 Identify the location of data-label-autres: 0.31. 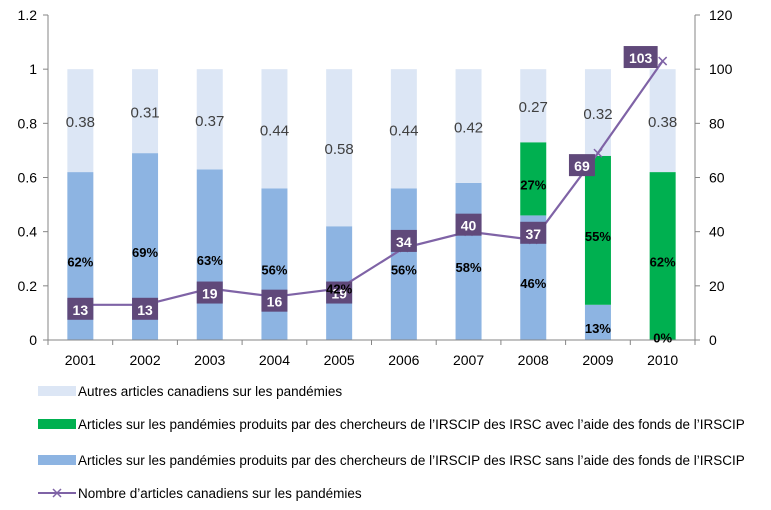
(144, 113).